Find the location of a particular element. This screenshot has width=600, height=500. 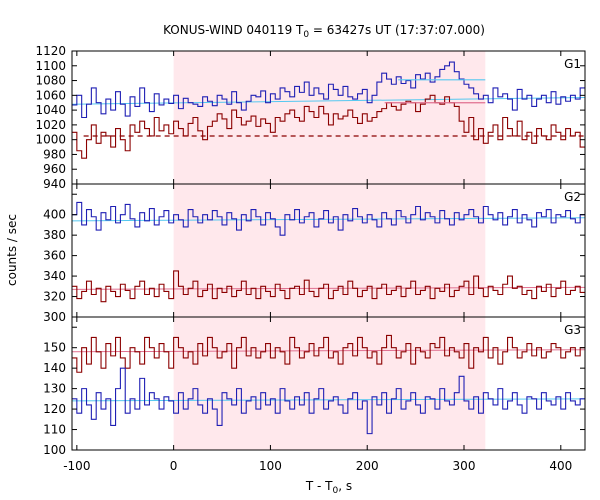

y-tick-label-G1-9: 1120 is located at coordinates (50, 51).